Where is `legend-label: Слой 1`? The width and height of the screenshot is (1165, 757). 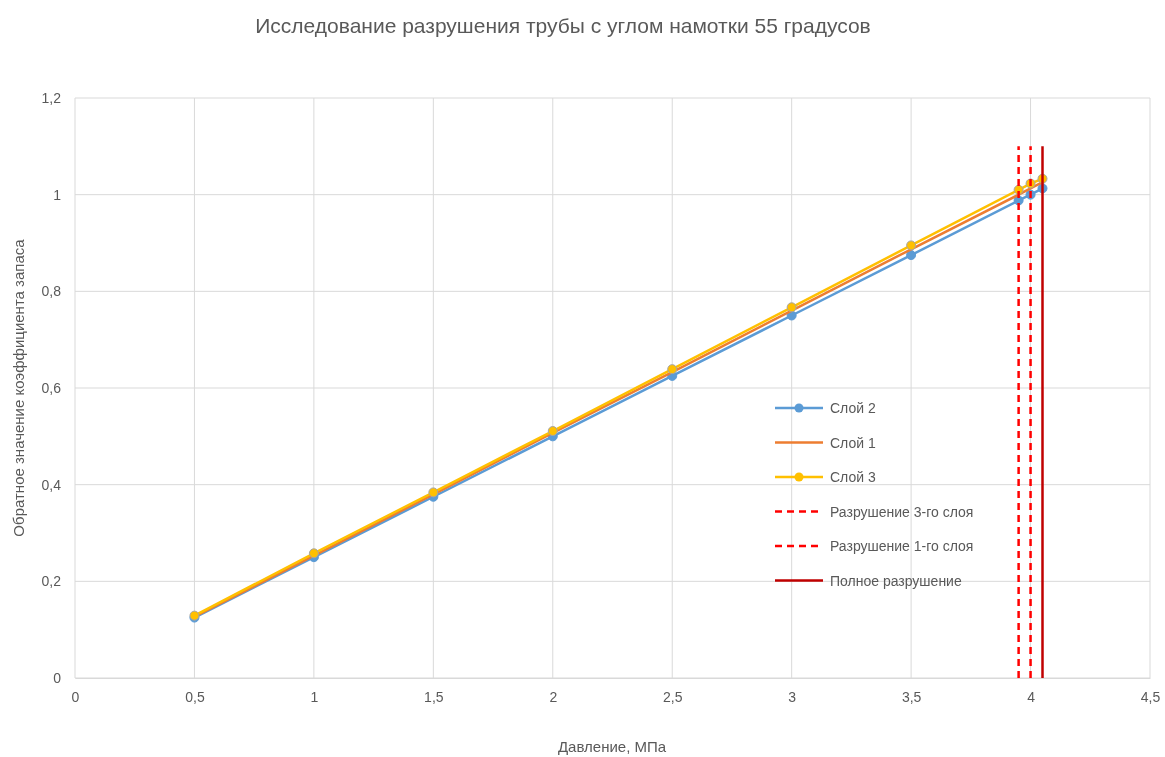
legend-label: Слой 1 is located at coordinates (853, 442).